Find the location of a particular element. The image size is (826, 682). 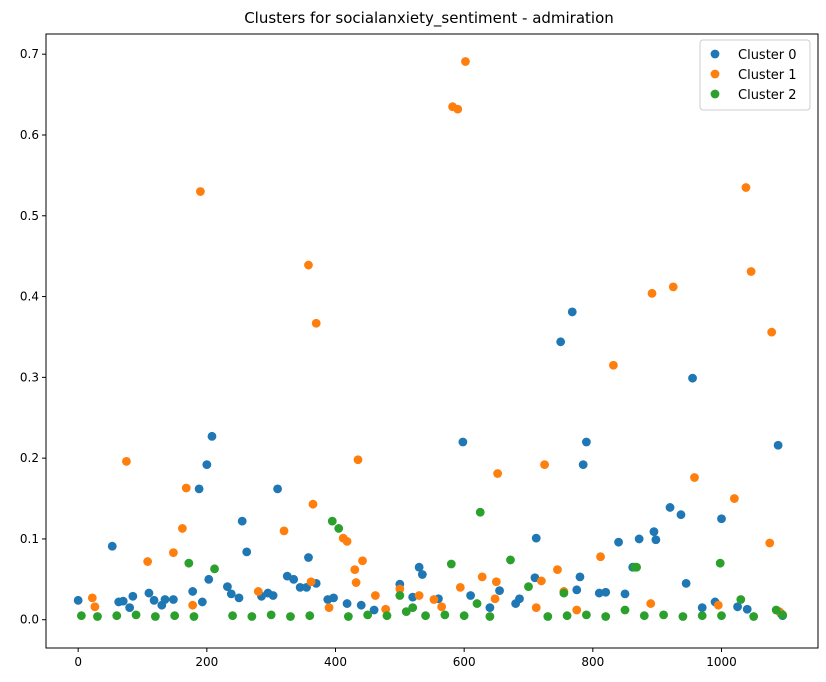

x-tick-label: 600 is located at coordinates (464, 662).